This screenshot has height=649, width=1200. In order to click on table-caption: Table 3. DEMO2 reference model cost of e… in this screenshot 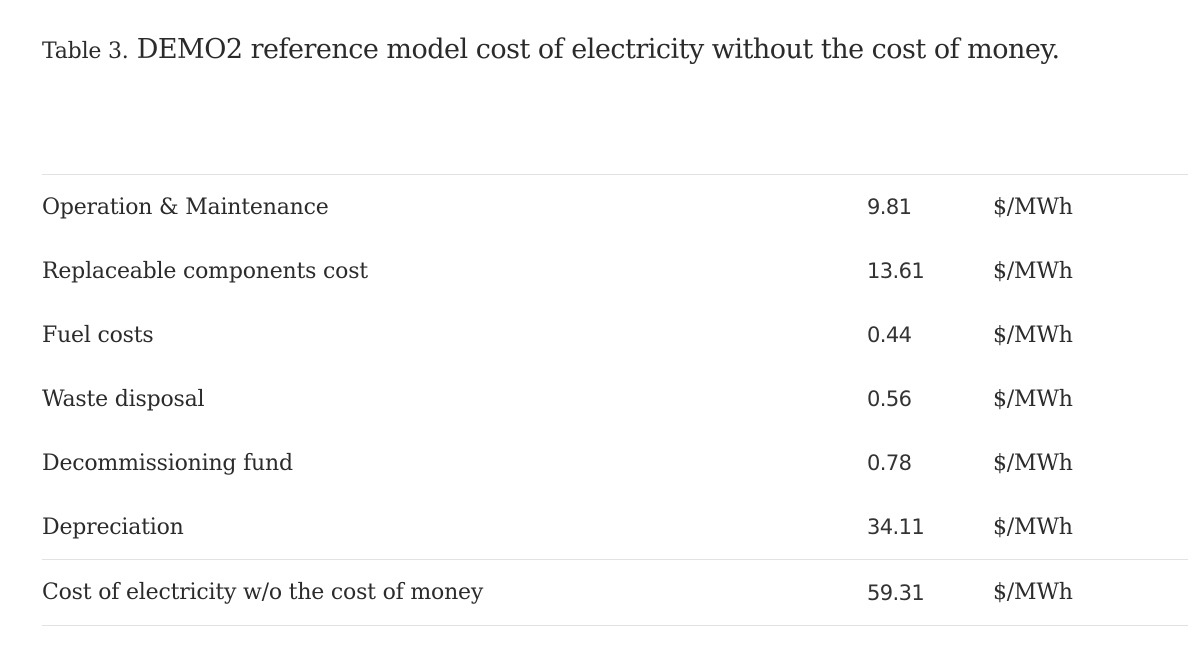, I will do `click(551, 51)`.